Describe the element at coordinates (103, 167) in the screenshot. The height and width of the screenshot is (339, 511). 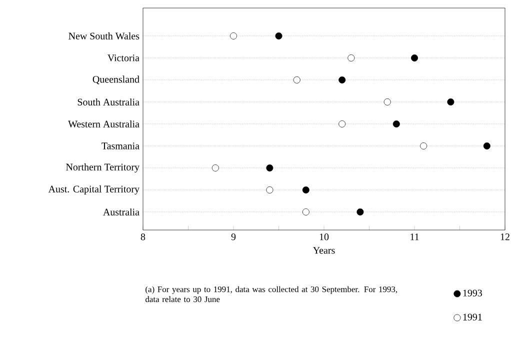
I see `y-tick-label: Northern Territory` at that location.